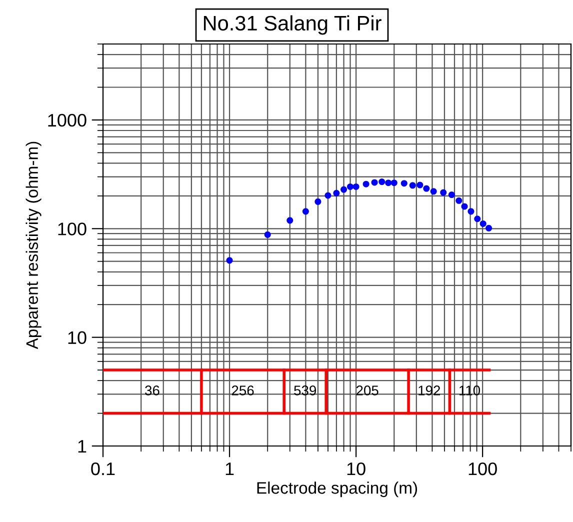 The width and height of the screenshot is (573, 522). I want to click on y-tick-label: 100, so click(72, 229).